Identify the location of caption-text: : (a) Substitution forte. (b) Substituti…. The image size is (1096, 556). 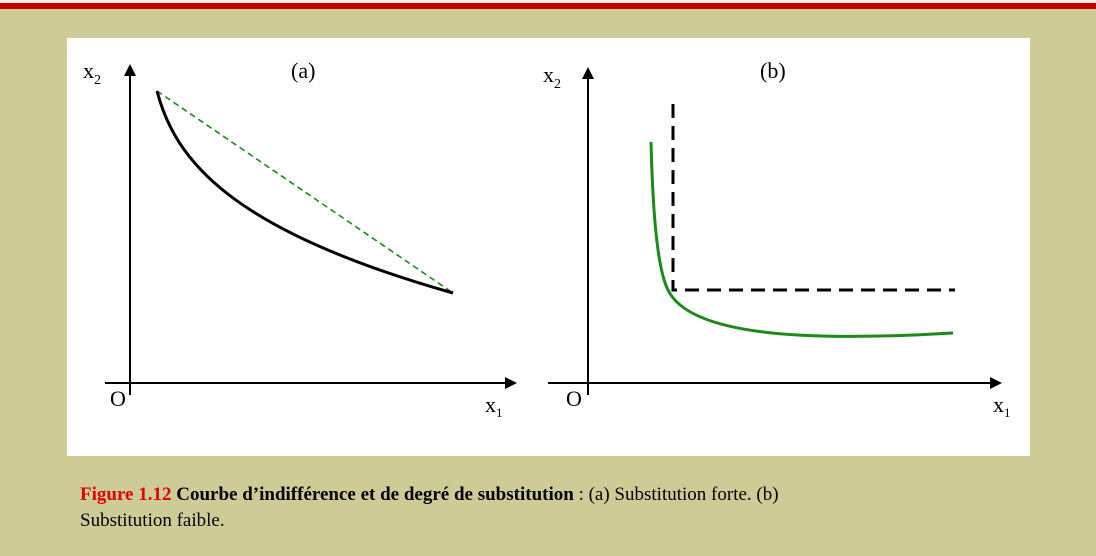
(429, 507).